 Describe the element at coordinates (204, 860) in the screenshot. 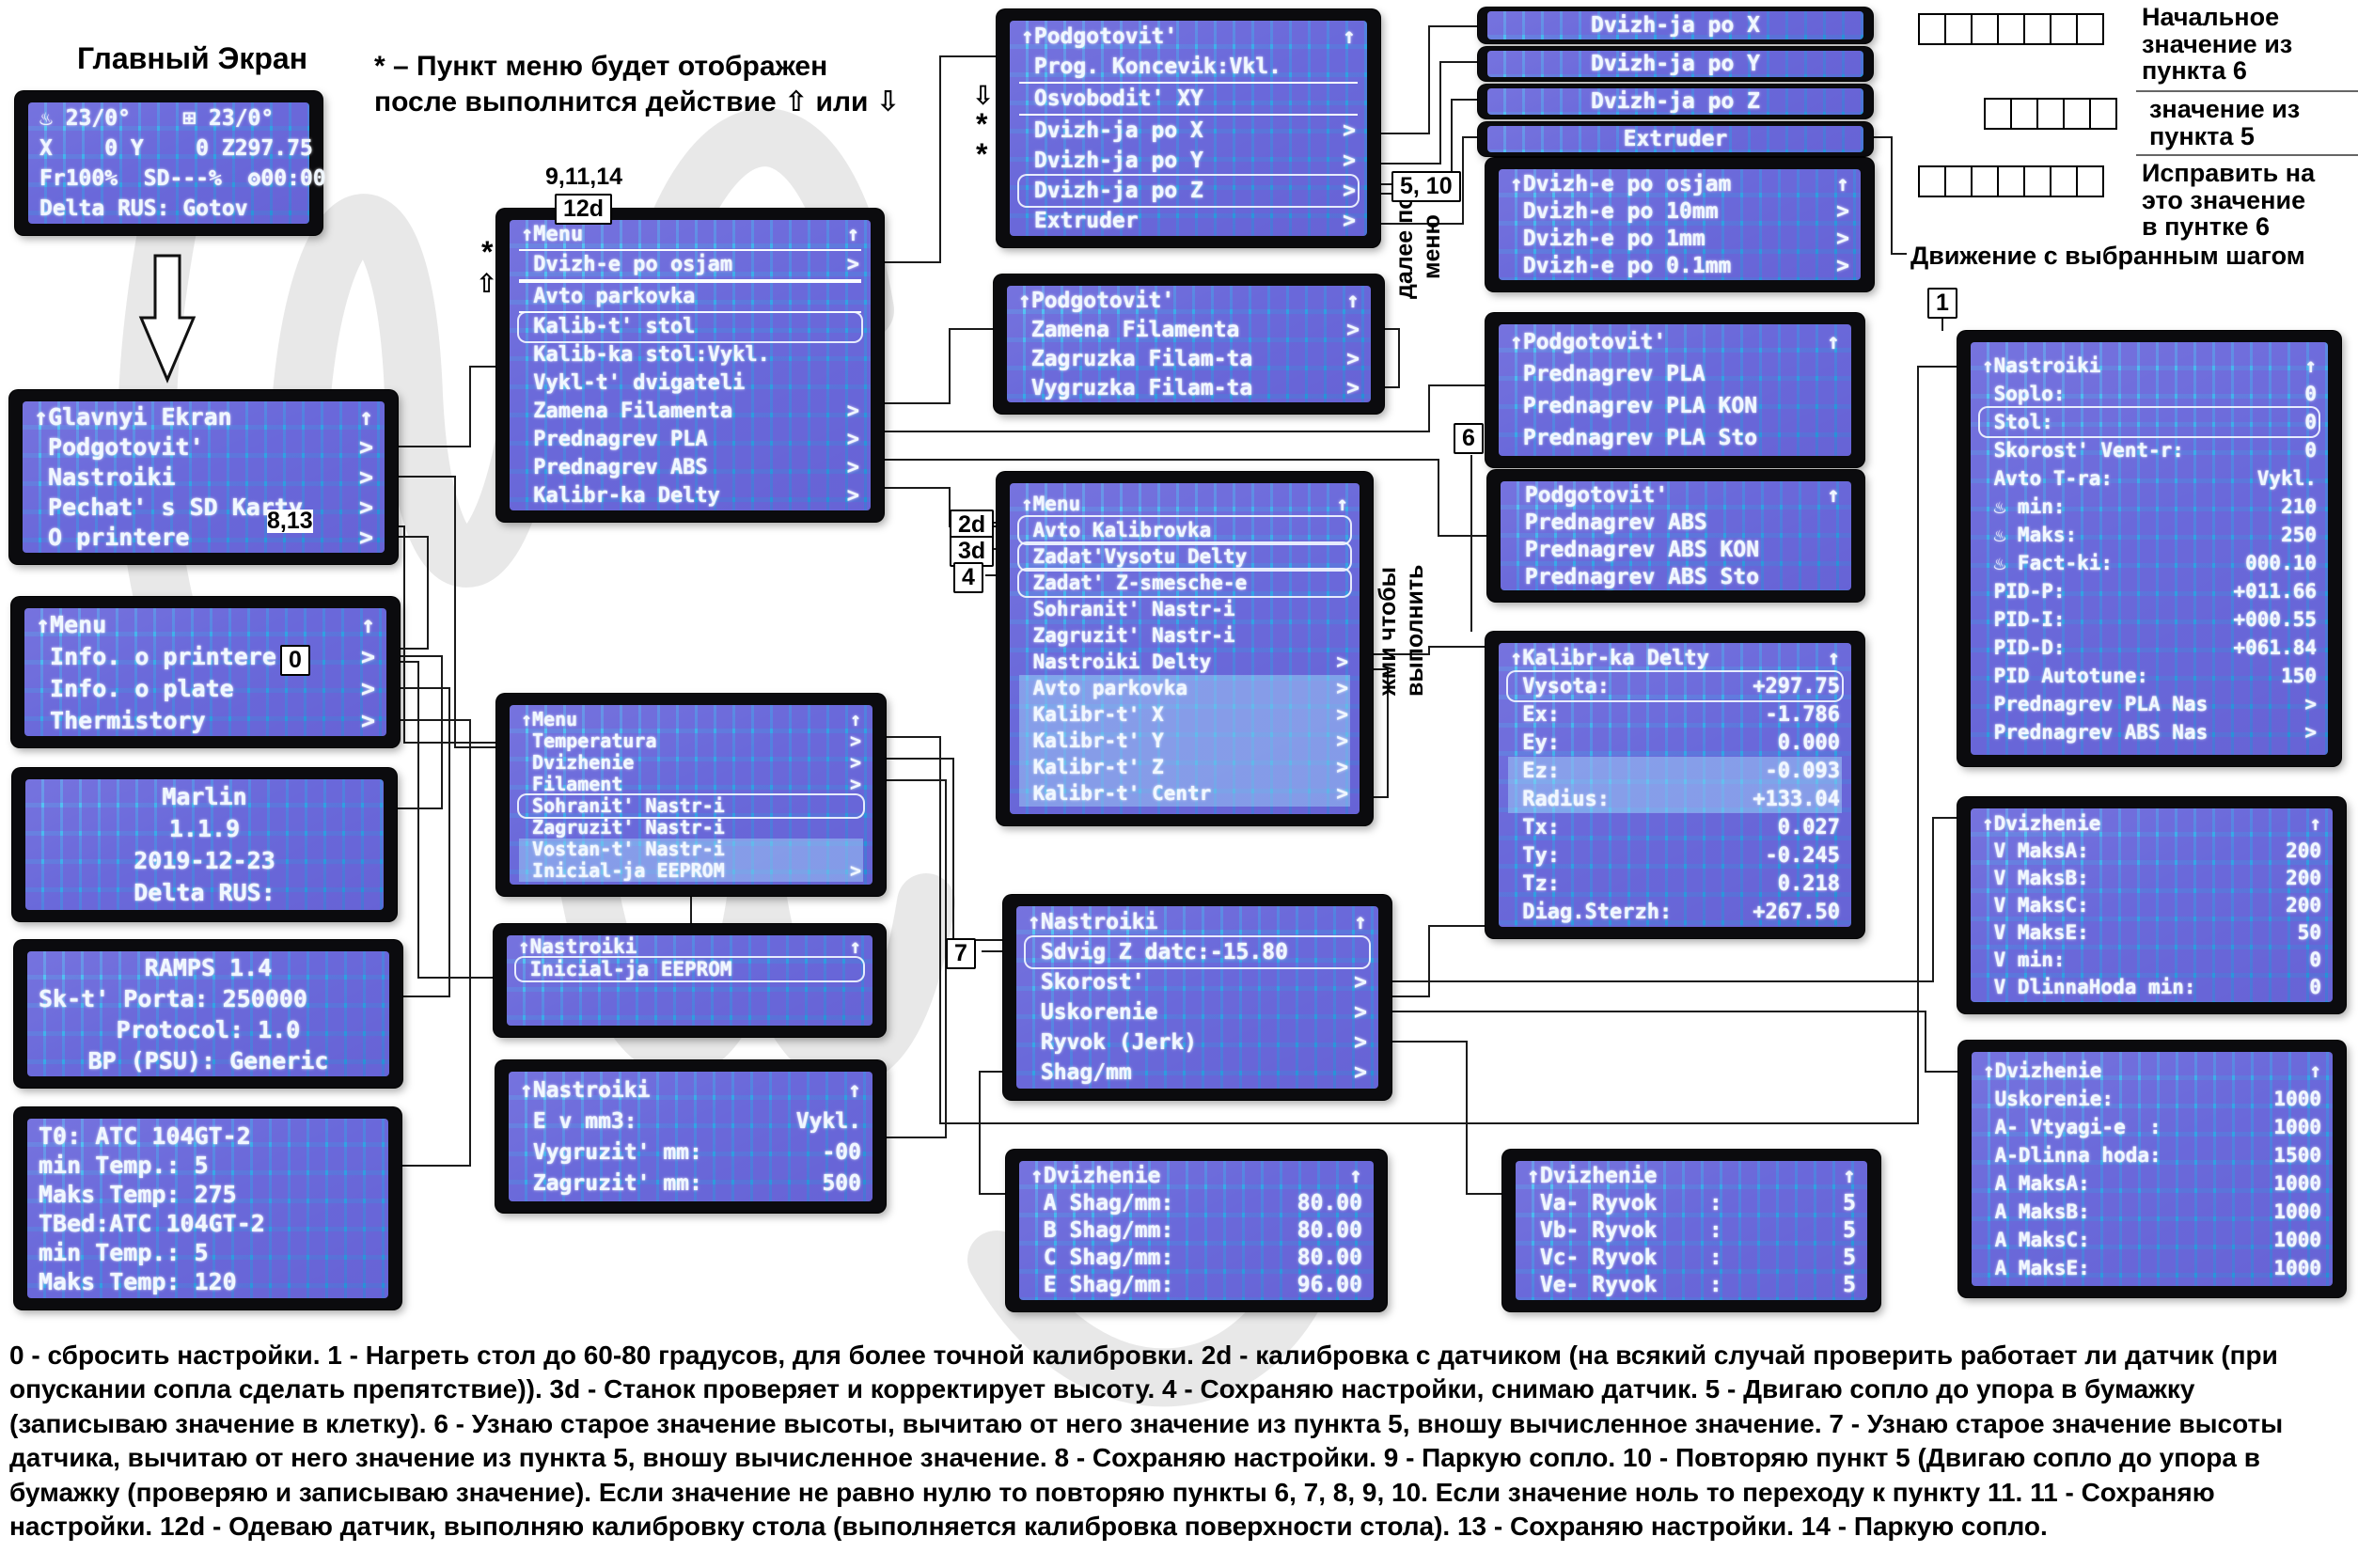

I see `lcd-line: 2019-12-23` at that location.